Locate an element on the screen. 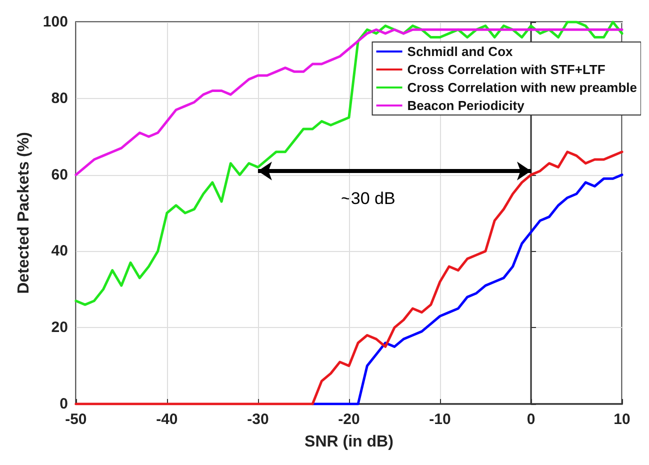 The width and height of the screenshot is (649, 465). legend-label: Cross Correlation with new preamble is located at coordinates (522, 87).